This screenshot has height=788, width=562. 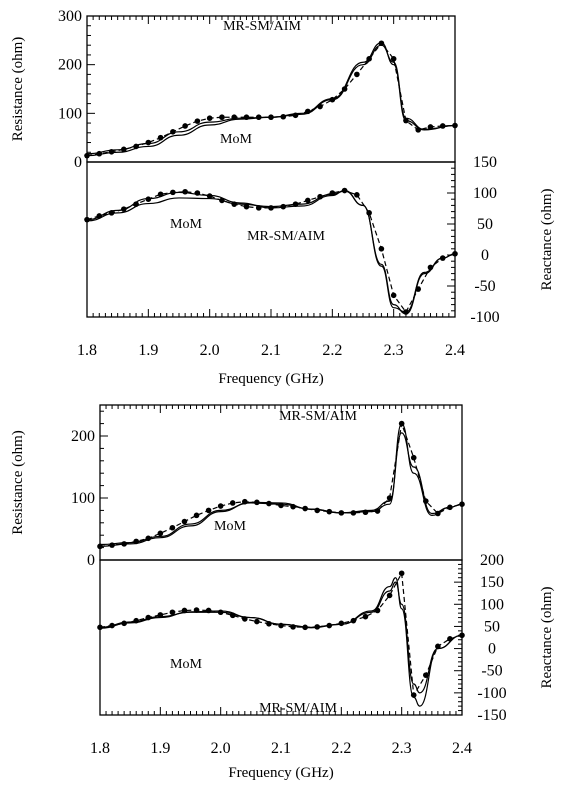 What do you see at coordinates (491, 715) in the screenshot?
I see `y-tick-label: -150` at bounding box center [491, 715].